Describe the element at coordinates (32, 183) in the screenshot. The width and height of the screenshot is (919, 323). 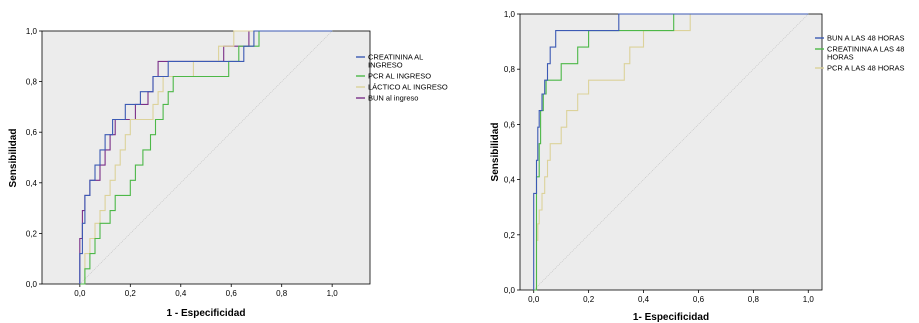
I see `chart-1-y-tick-label: 0,4` at that location.